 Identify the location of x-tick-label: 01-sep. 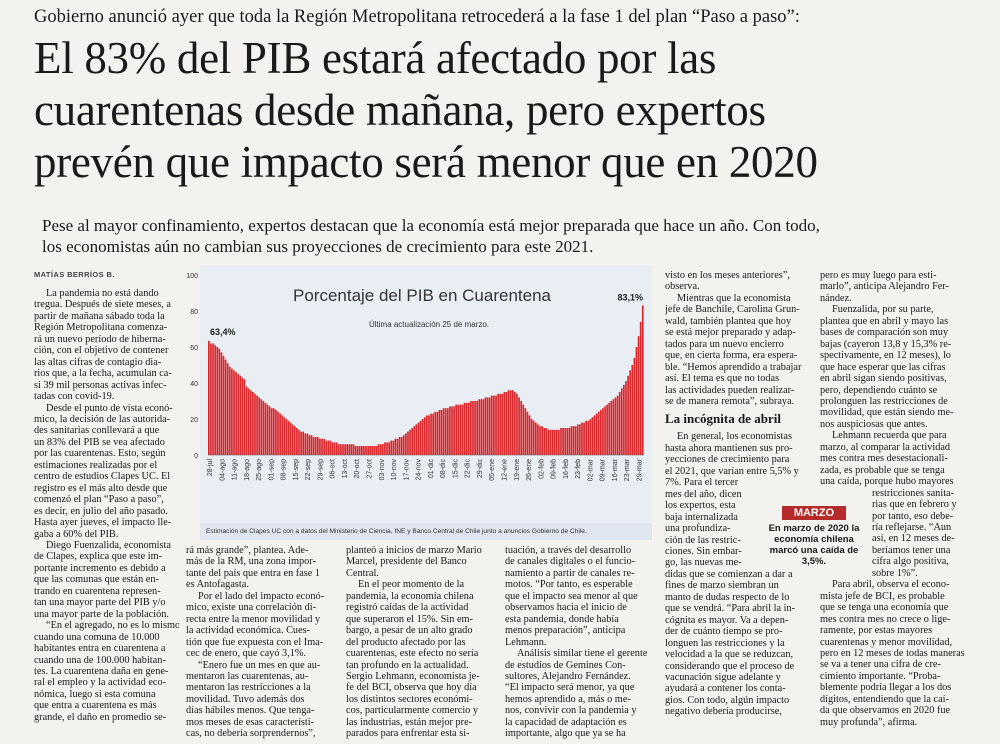
(271, 470).